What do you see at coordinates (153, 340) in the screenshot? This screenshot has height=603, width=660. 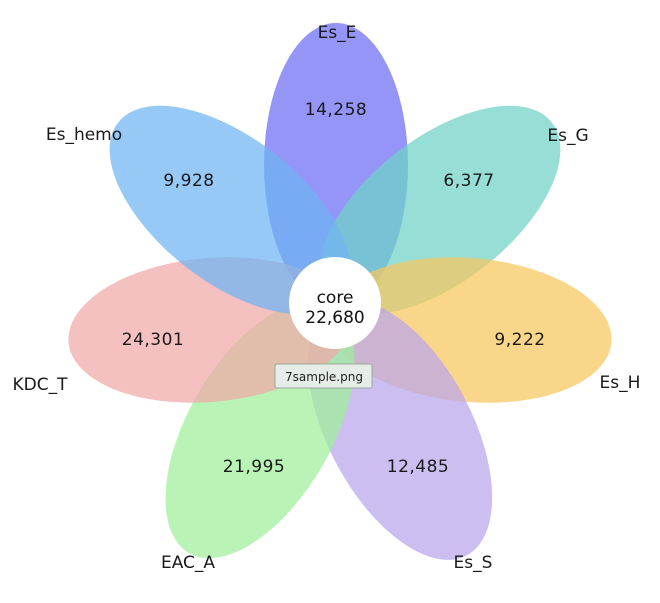 I see `petal-value-kdc-t: 24,301` at bounding box center [153, 340].